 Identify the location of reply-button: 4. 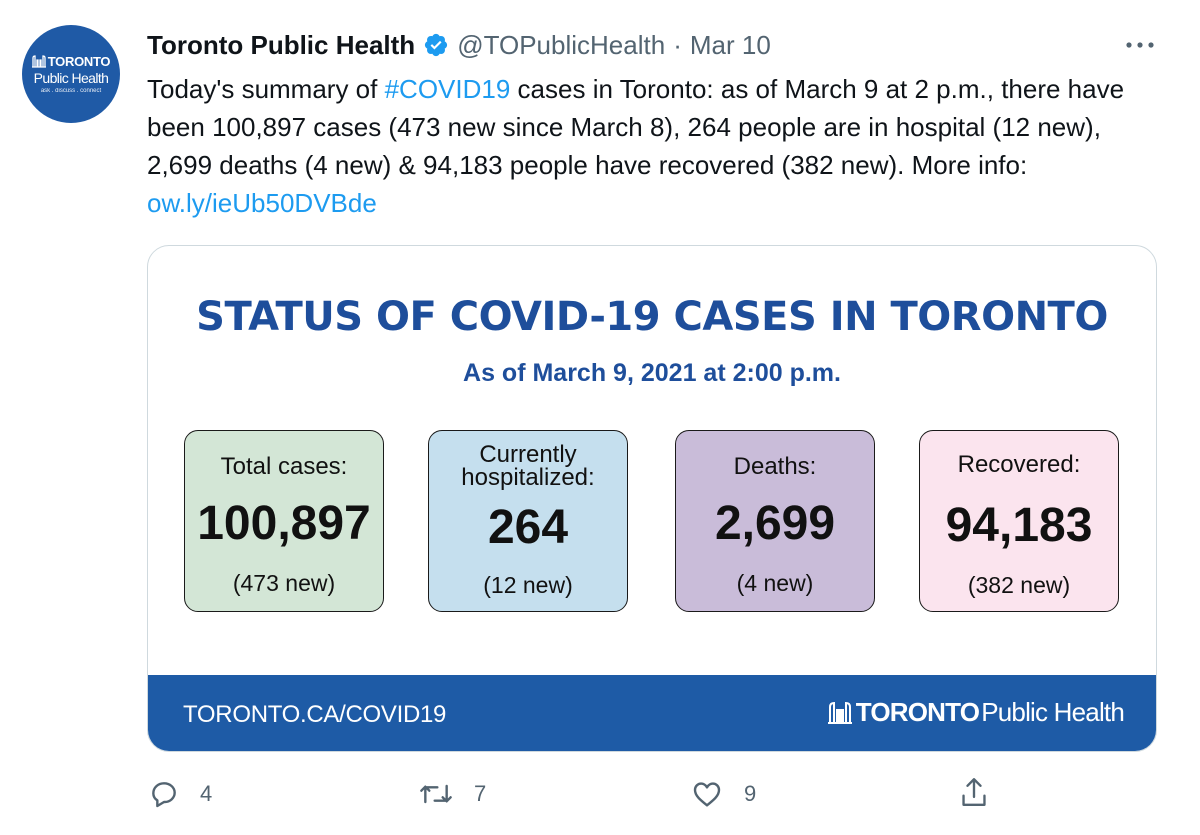
(180, 794).